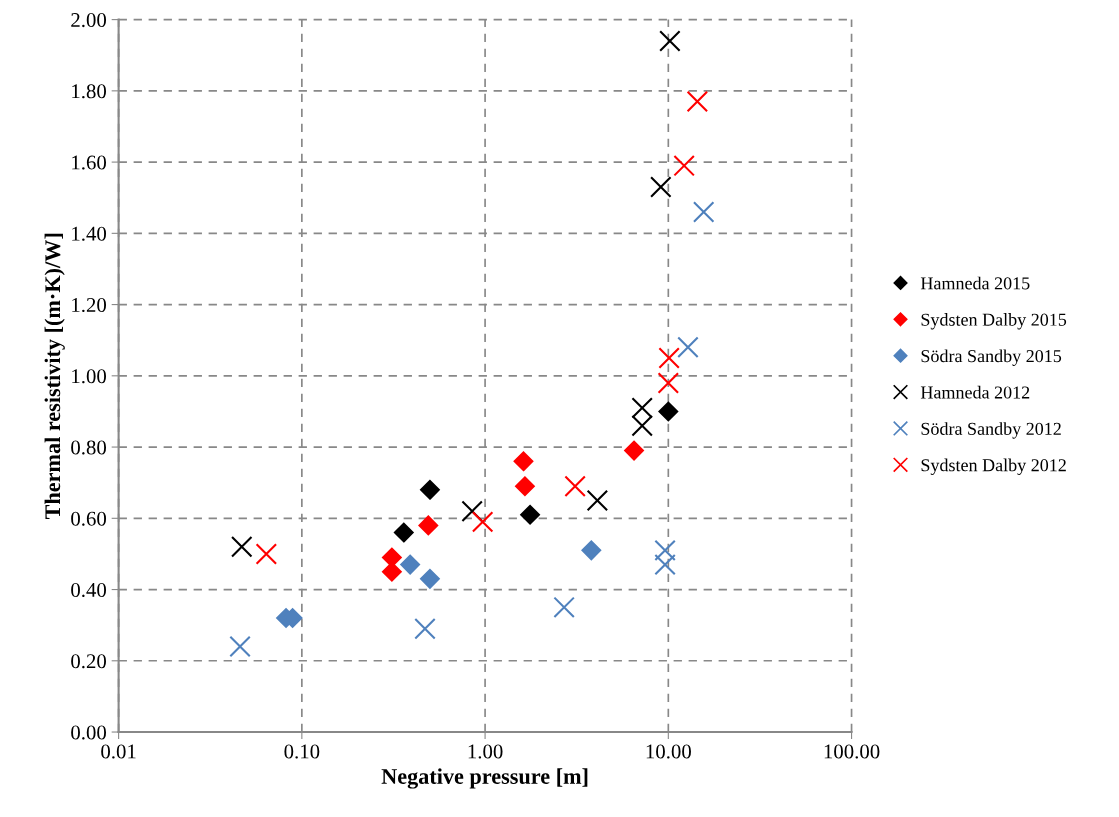 The image size is (1119, 817). Describe the element at coordinates (89, 661) in the screenshot. I see `y-tick-label: 0.20` at that location.